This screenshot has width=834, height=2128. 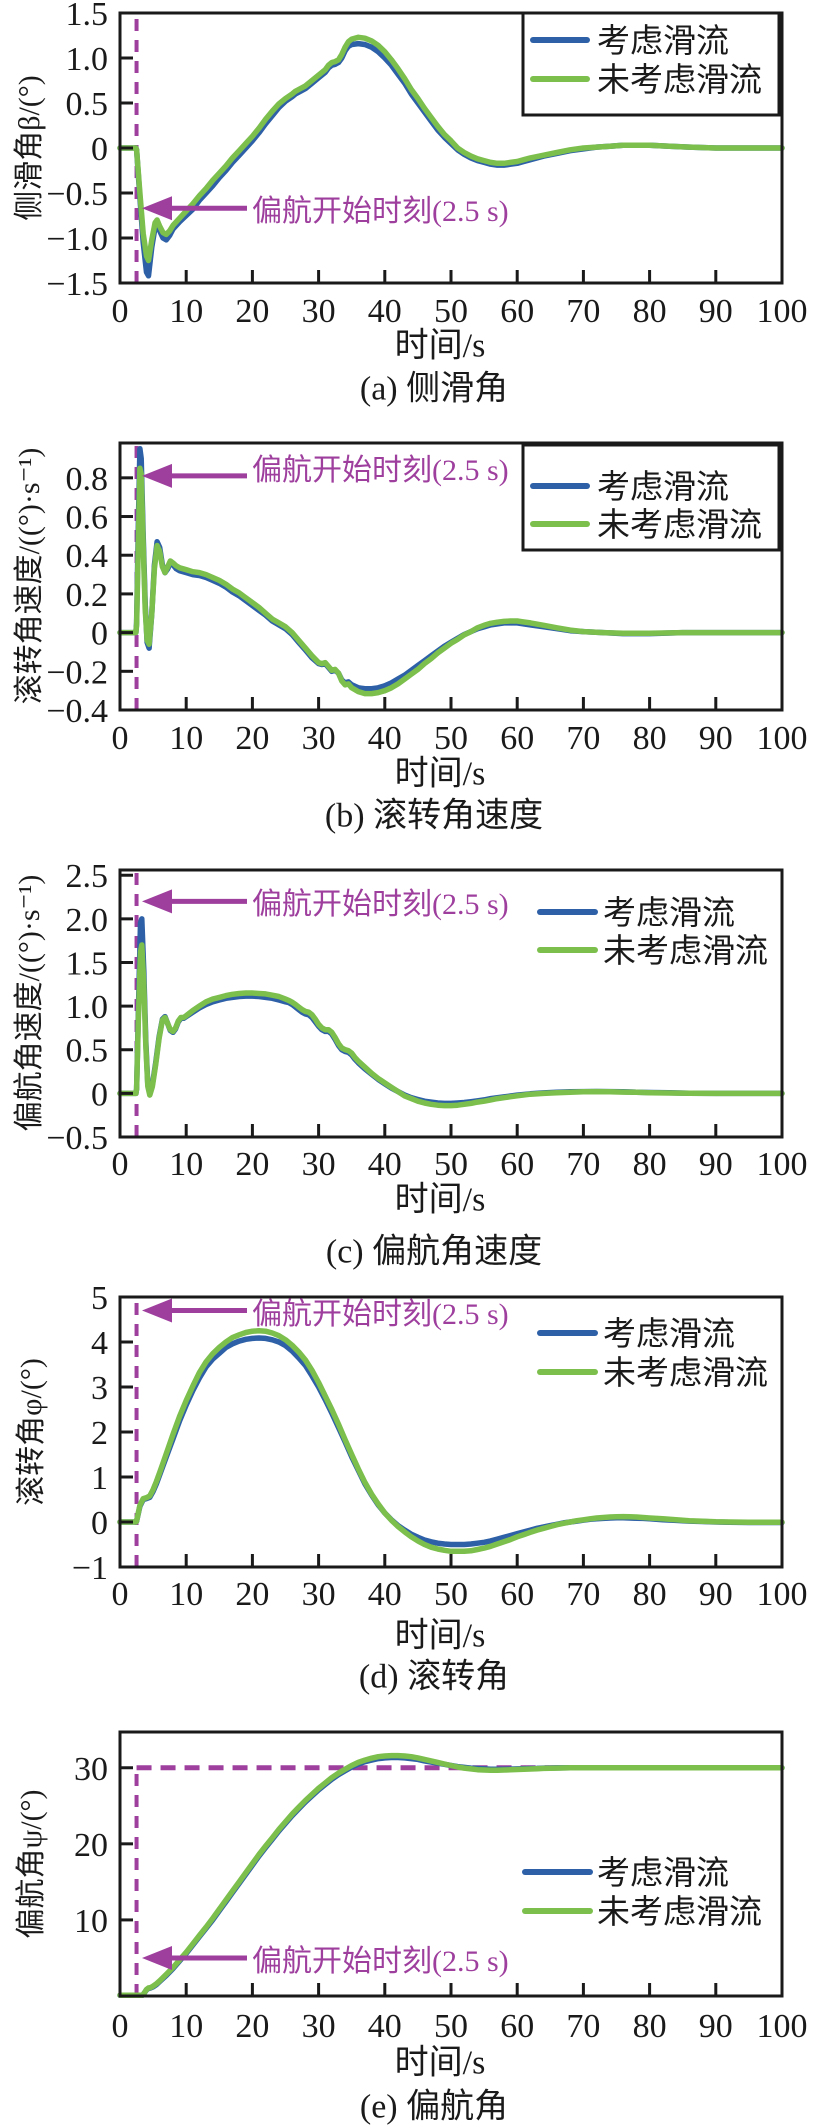 I want to click on legend-box, so click(x=651, y=64).